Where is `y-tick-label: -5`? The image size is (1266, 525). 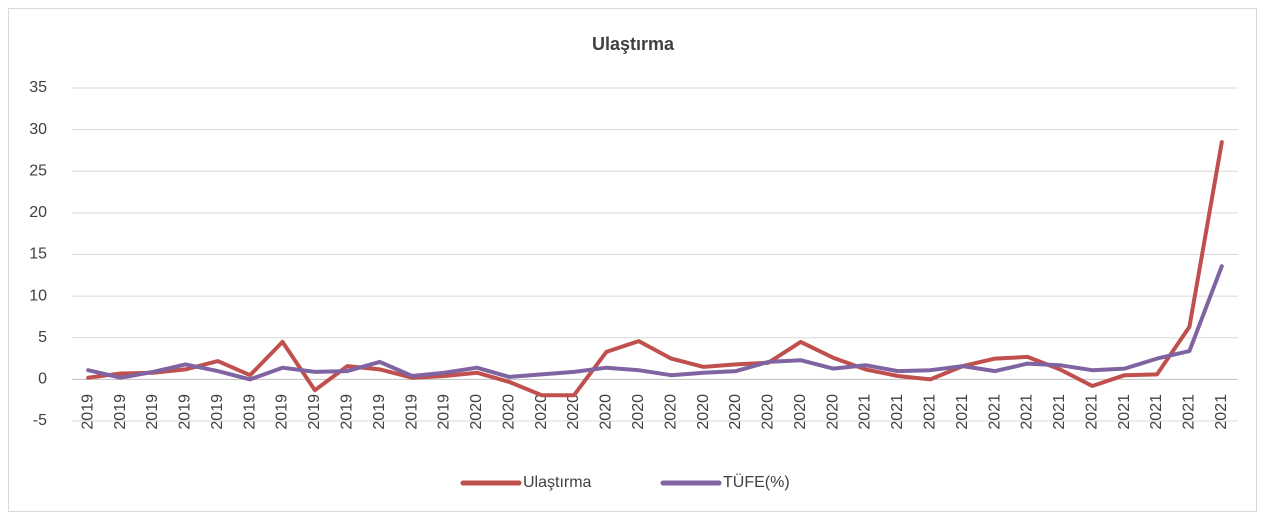
y-tick-label: -5 is located at coordinates (40, 420).